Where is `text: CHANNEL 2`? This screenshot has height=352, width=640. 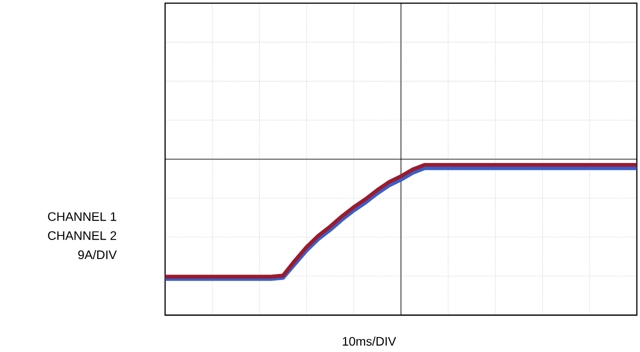
text: CHANNEL 2 is located at coordinates (82, 235).